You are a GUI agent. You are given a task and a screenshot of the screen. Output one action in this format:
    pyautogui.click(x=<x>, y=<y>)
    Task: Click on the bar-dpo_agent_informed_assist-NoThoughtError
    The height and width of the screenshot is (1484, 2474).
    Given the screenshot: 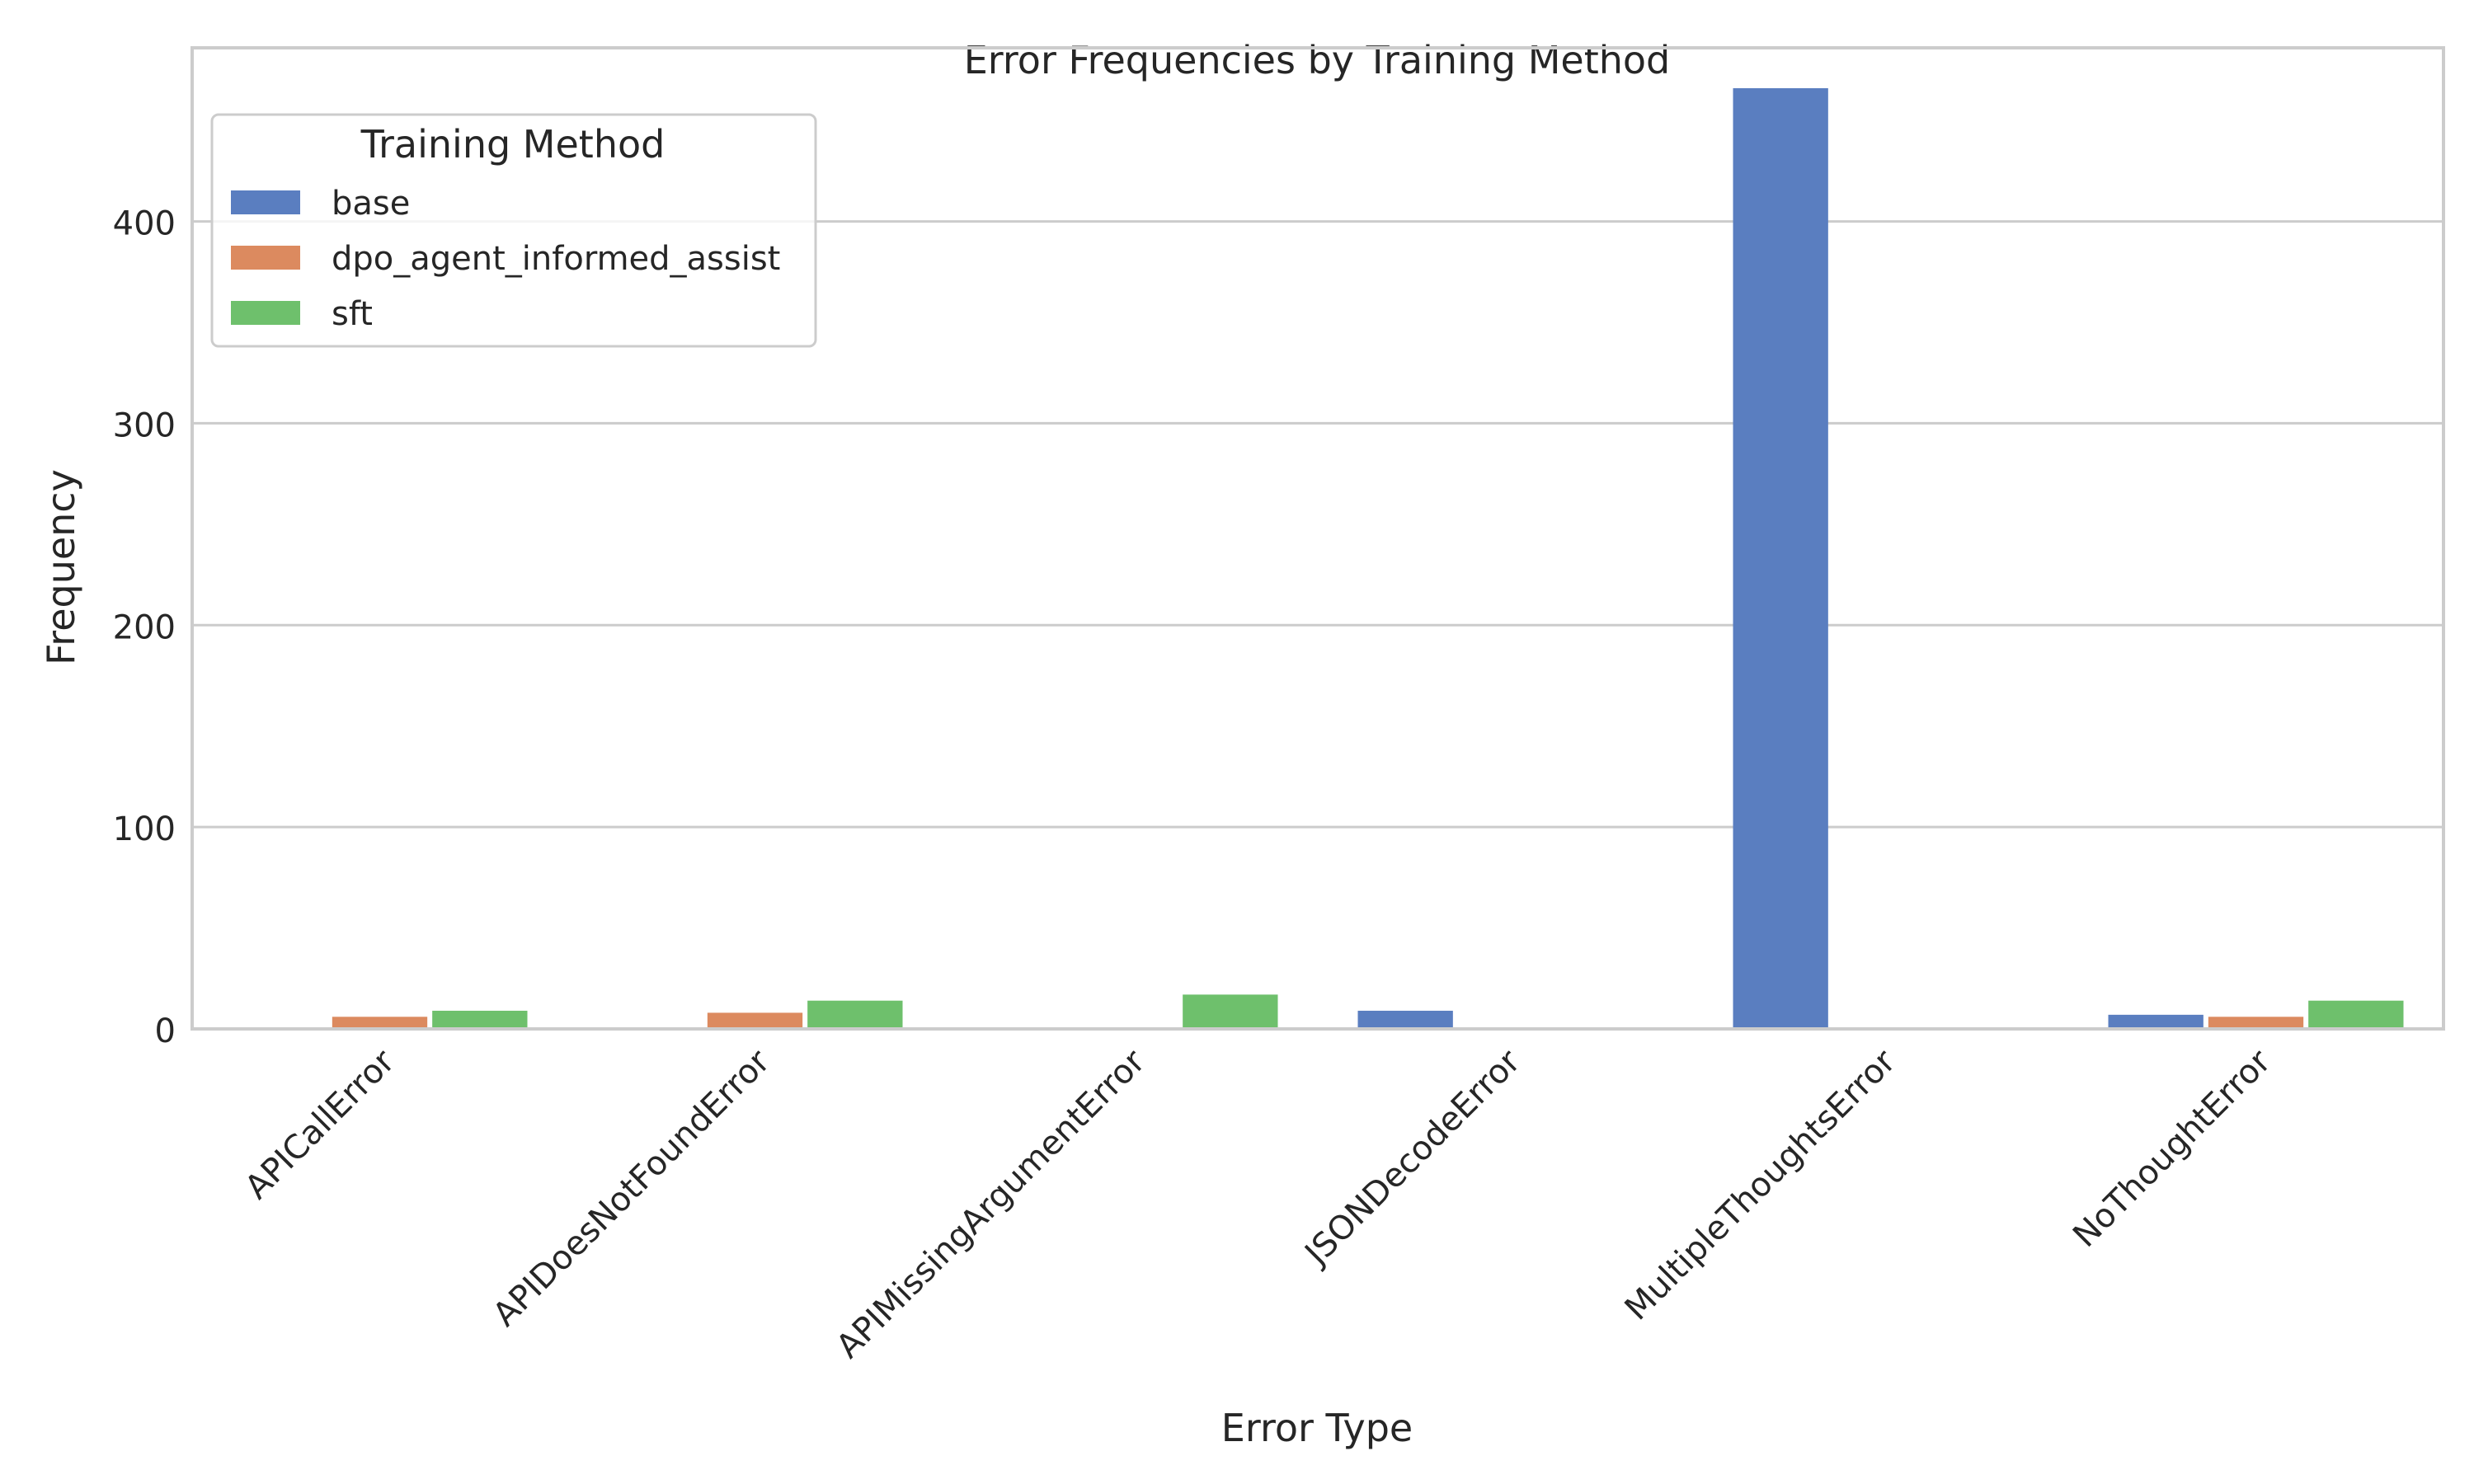 What is the action you would take?
    pyautogui.click(x=2256, y=1023)
    